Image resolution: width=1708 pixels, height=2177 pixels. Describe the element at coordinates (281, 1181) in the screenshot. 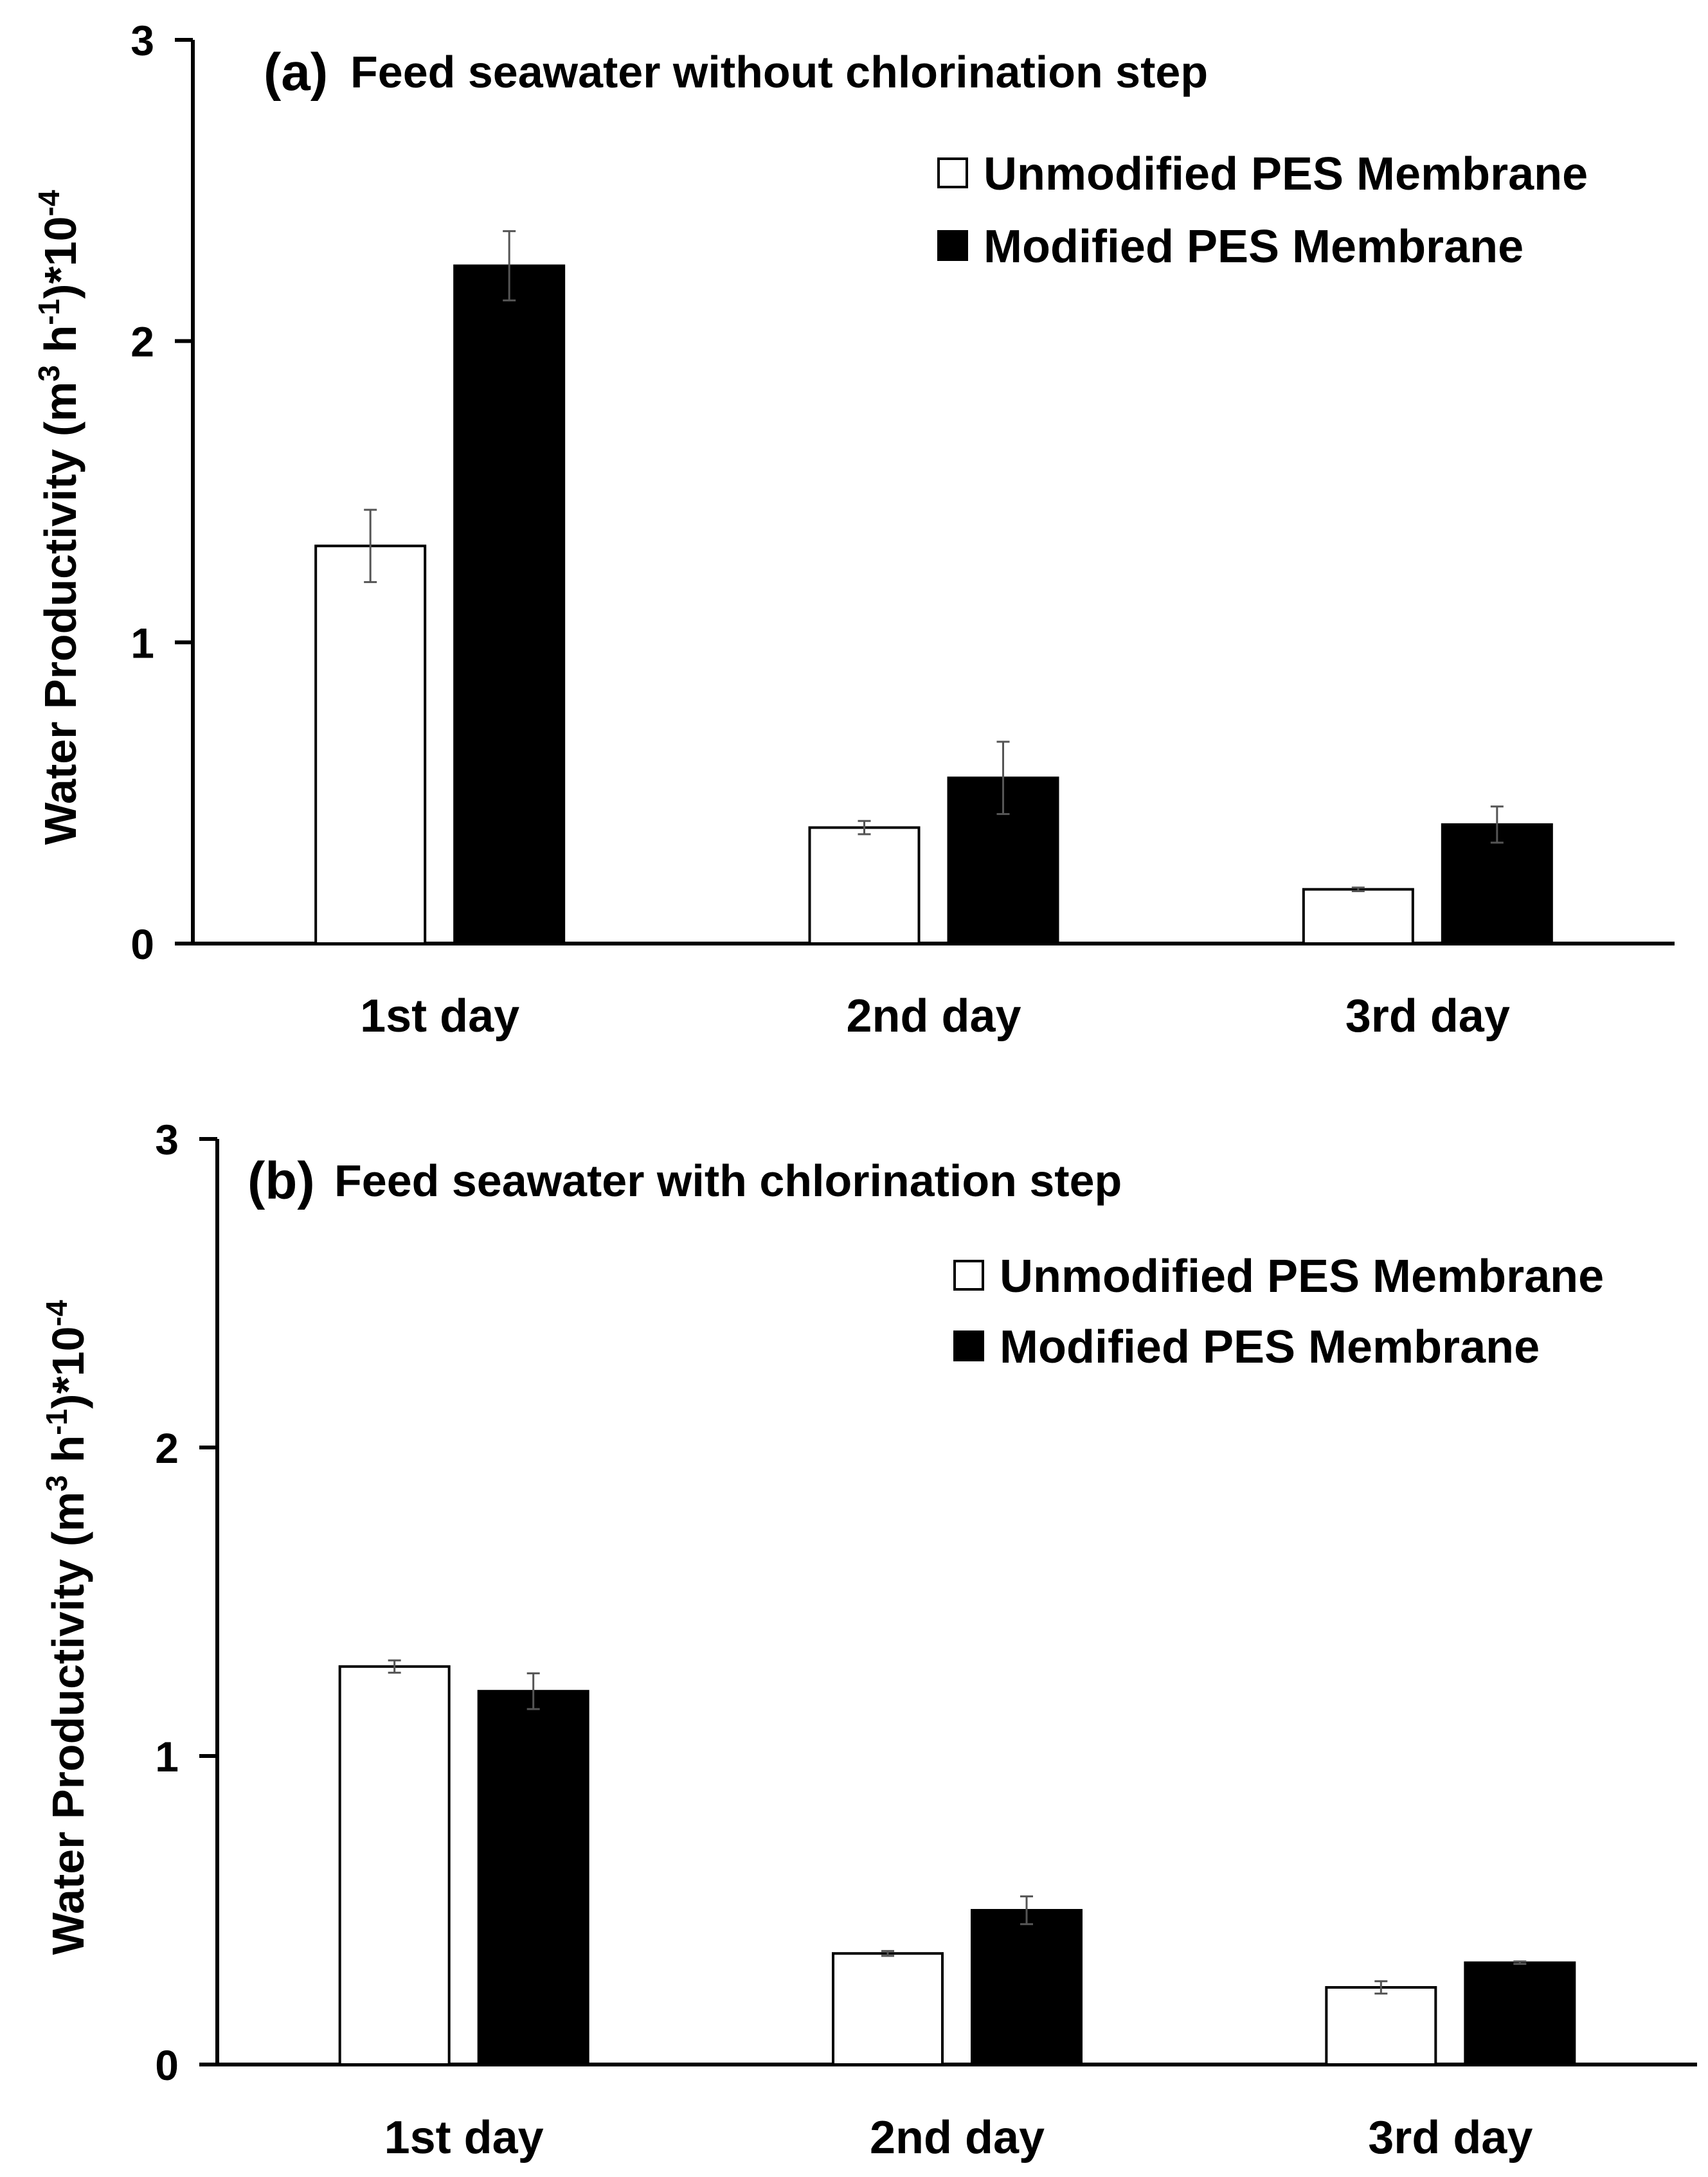

I see `panel-letter: (b)` at that location.